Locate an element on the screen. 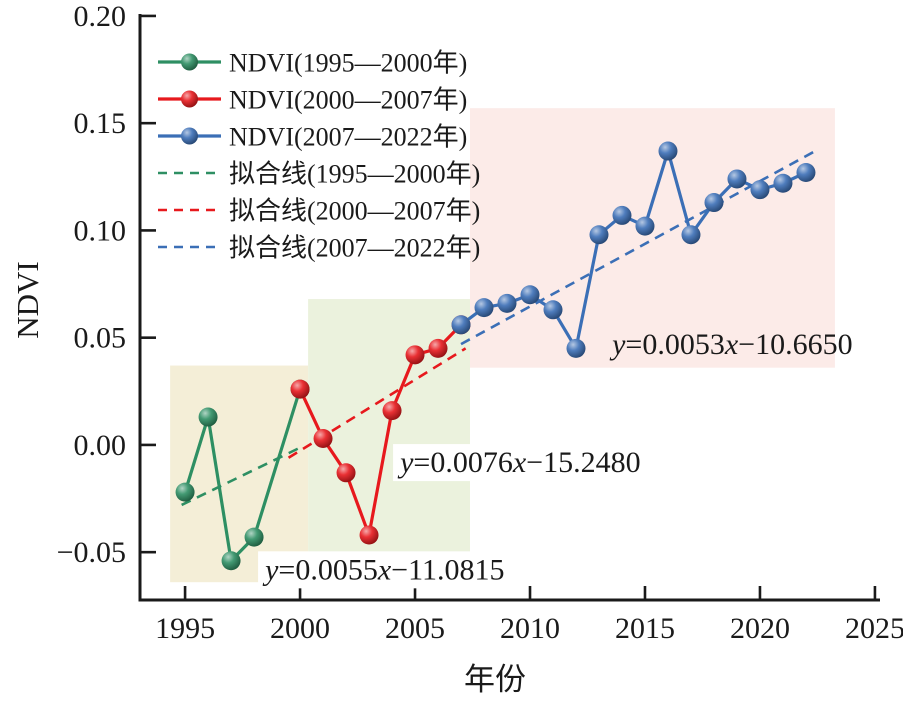 The height and width of the screenshot is (707, 903). fit-equation-text: y=0.0053x−10.6650 is located at coordinates (731, 344).